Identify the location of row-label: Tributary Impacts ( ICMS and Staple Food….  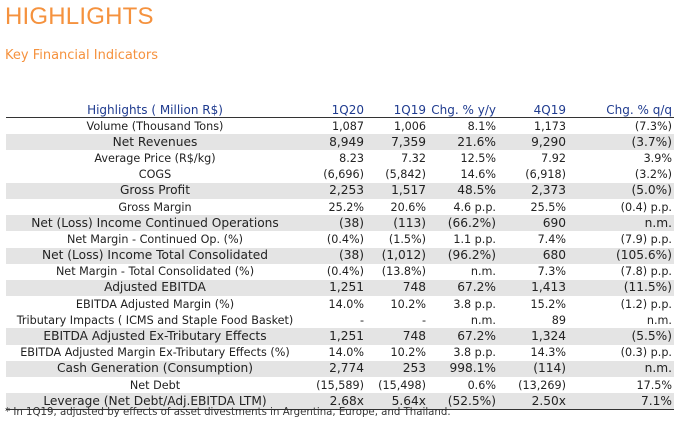
(155, 320).